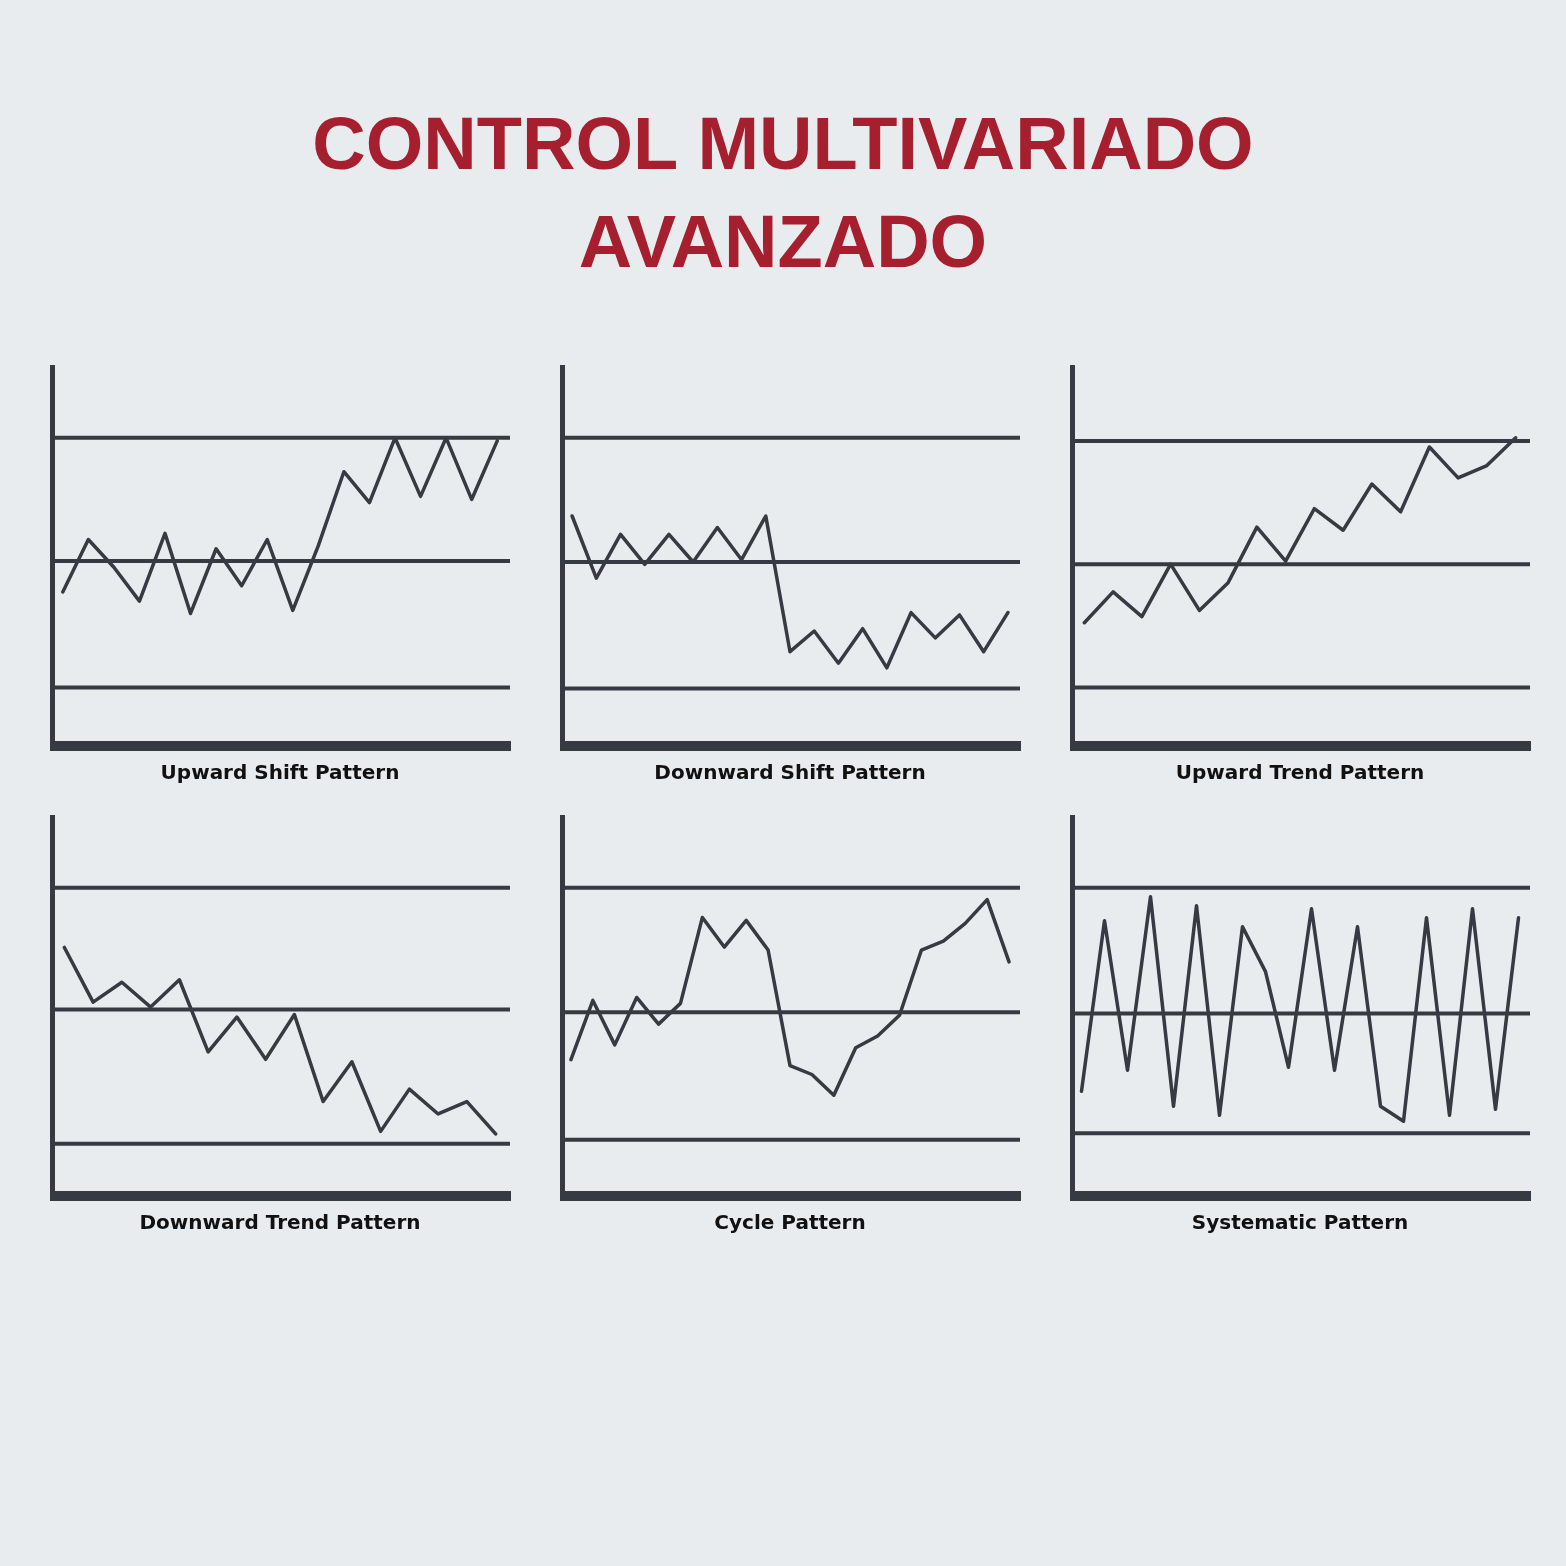 The width and height of the screenshot is (1566, 1566). I want to click on x-axis-title: Upward Trend Pattern, so click(1300, 772).